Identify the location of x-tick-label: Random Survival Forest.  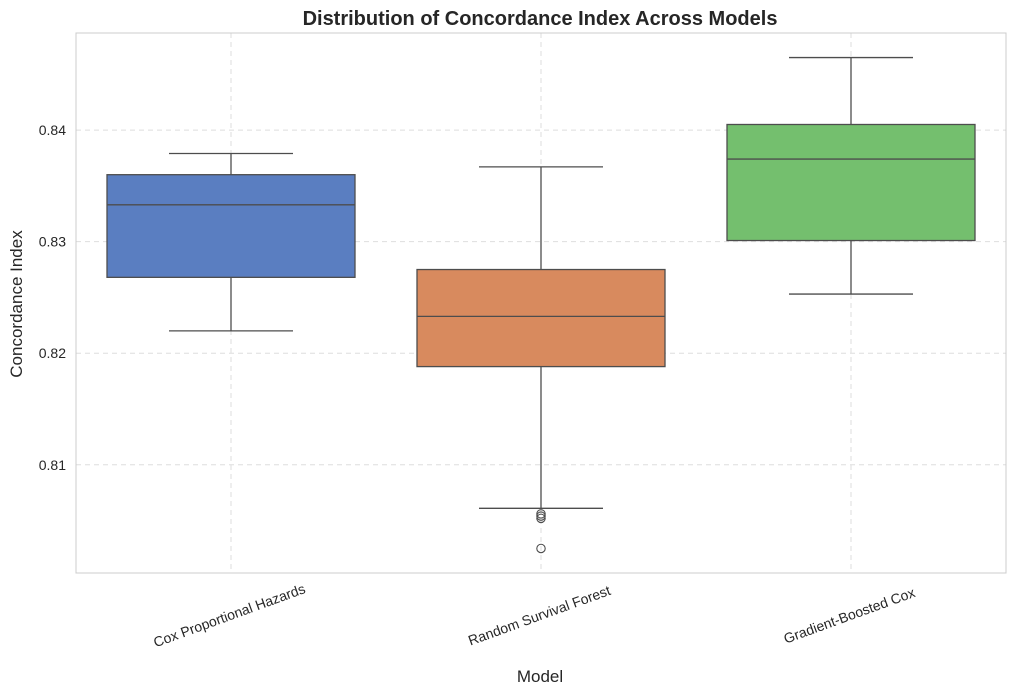
(539, 615).